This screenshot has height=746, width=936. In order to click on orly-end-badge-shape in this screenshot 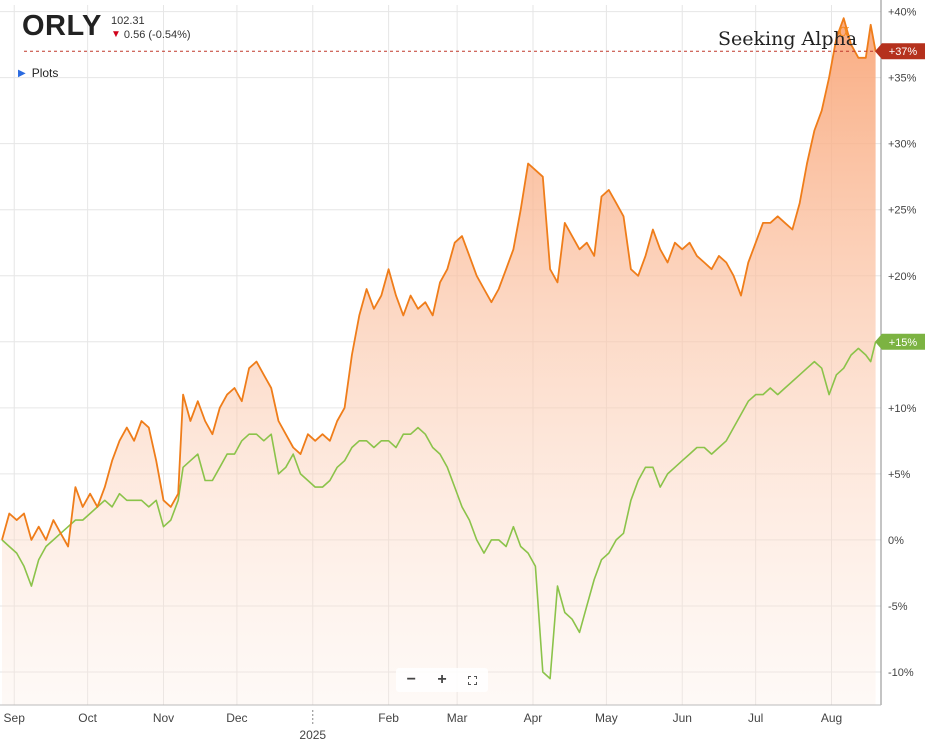, I will do `click(900, 51)`.